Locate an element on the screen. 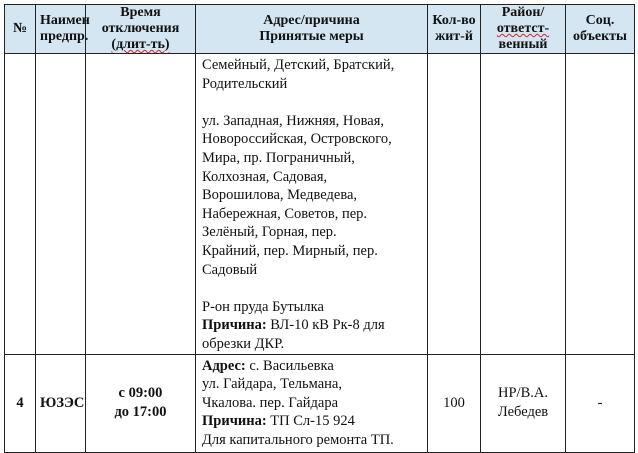 The width and height of the screenshot is (638, 453). header-social: Соц. объекты is located at coordinates (600, 29).